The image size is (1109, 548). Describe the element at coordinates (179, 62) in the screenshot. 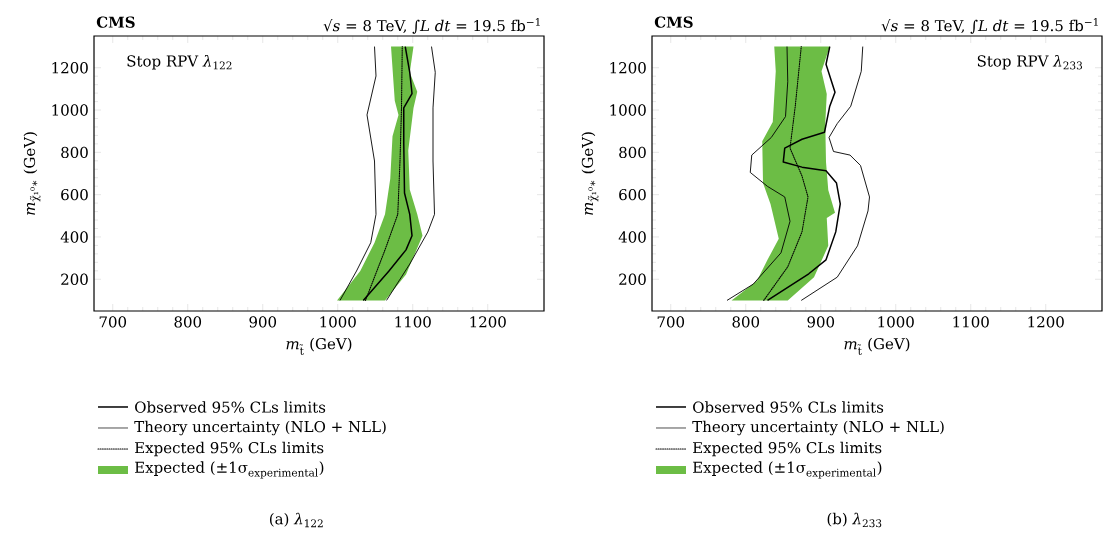

I see `annotation: Stop RPV λ$_{122}$` at that location.